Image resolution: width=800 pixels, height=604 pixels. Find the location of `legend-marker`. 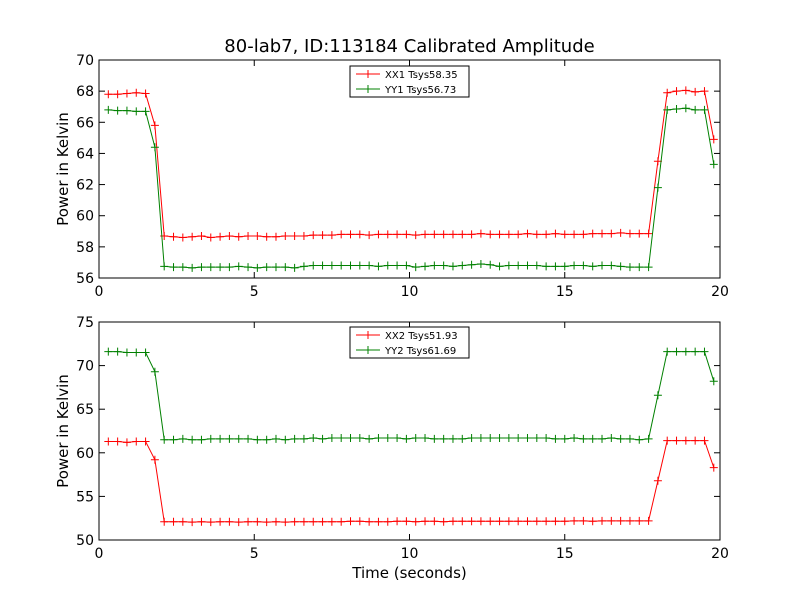

legend-marker is located at coordinates (368, 335).